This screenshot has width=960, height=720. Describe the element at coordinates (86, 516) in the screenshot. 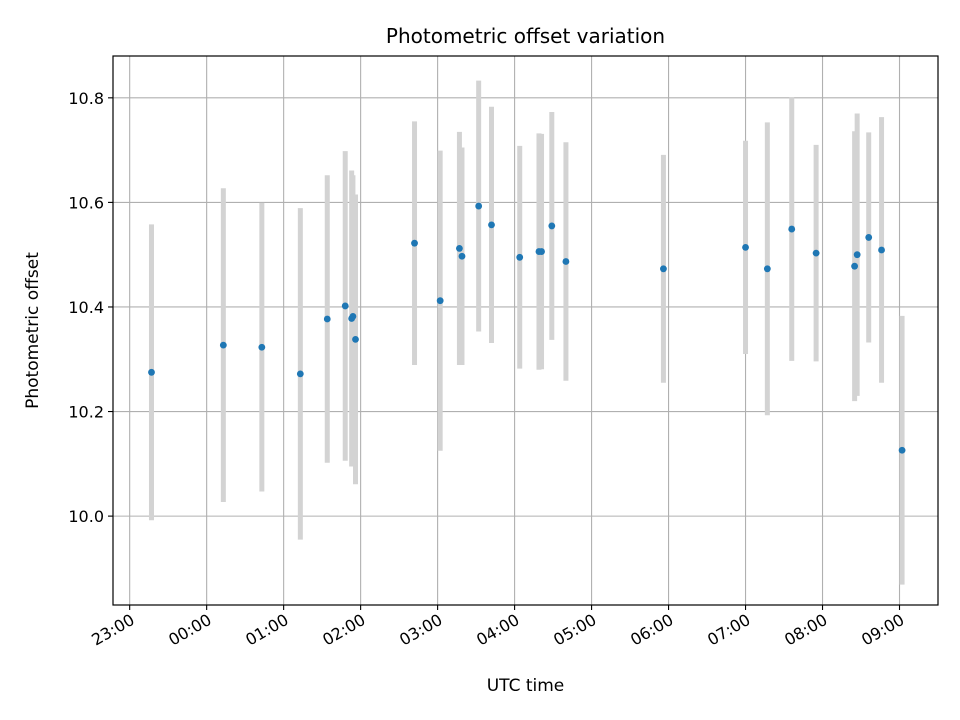

I see `y-tick-label: 10.0` at that location.